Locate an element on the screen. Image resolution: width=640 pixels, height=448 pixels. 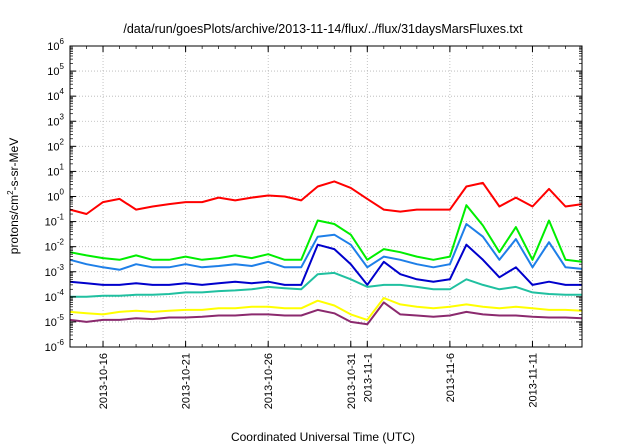
x-tick-label: 2013-11-6 is located at coordinates (451, 377).